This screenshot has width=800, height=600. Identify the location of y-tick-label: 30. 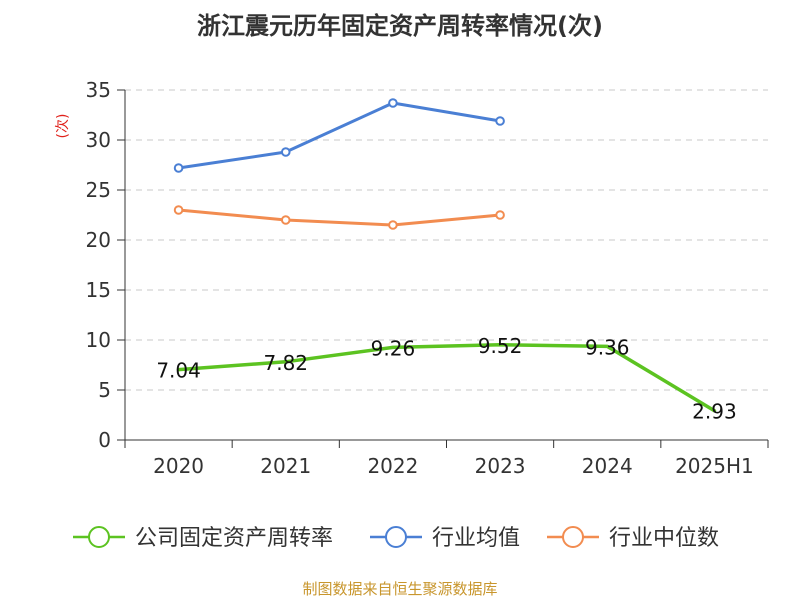
(98, 140).